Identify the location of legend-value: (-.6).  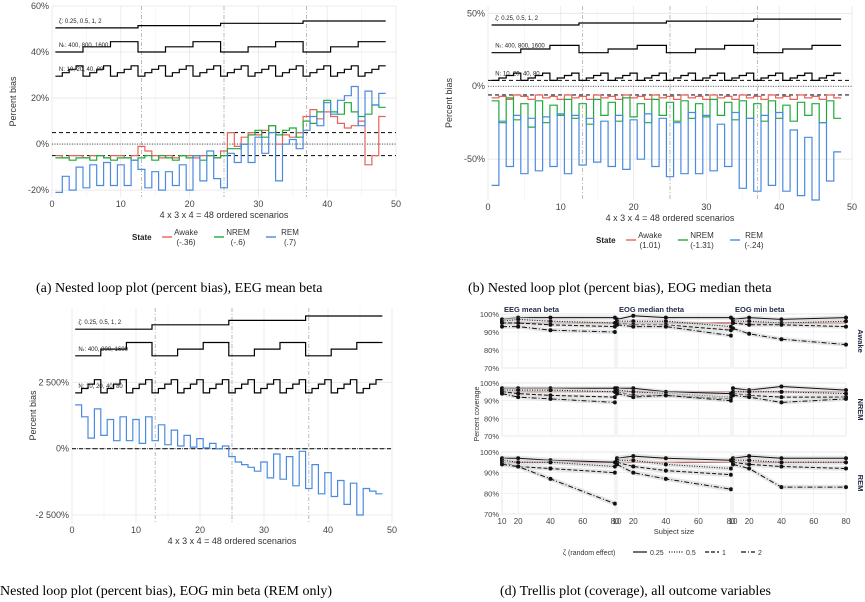
(238, 242).